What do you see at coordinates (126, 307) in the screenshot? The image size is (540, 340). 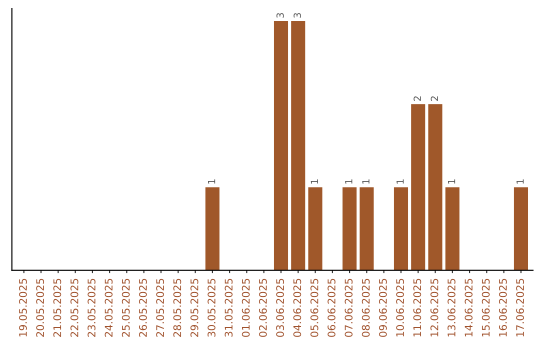 I see `x-tick-label: 25.05.2025` at bounding box center [126, 307].